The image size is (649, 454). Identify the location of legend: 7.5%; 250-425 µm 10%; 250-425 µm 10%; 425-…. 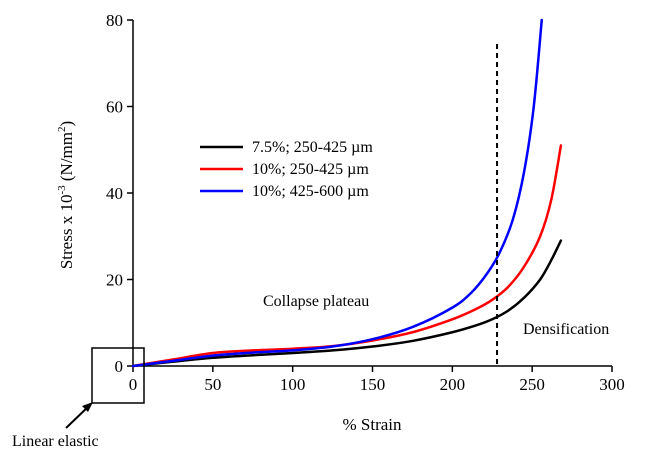
(286, 169).